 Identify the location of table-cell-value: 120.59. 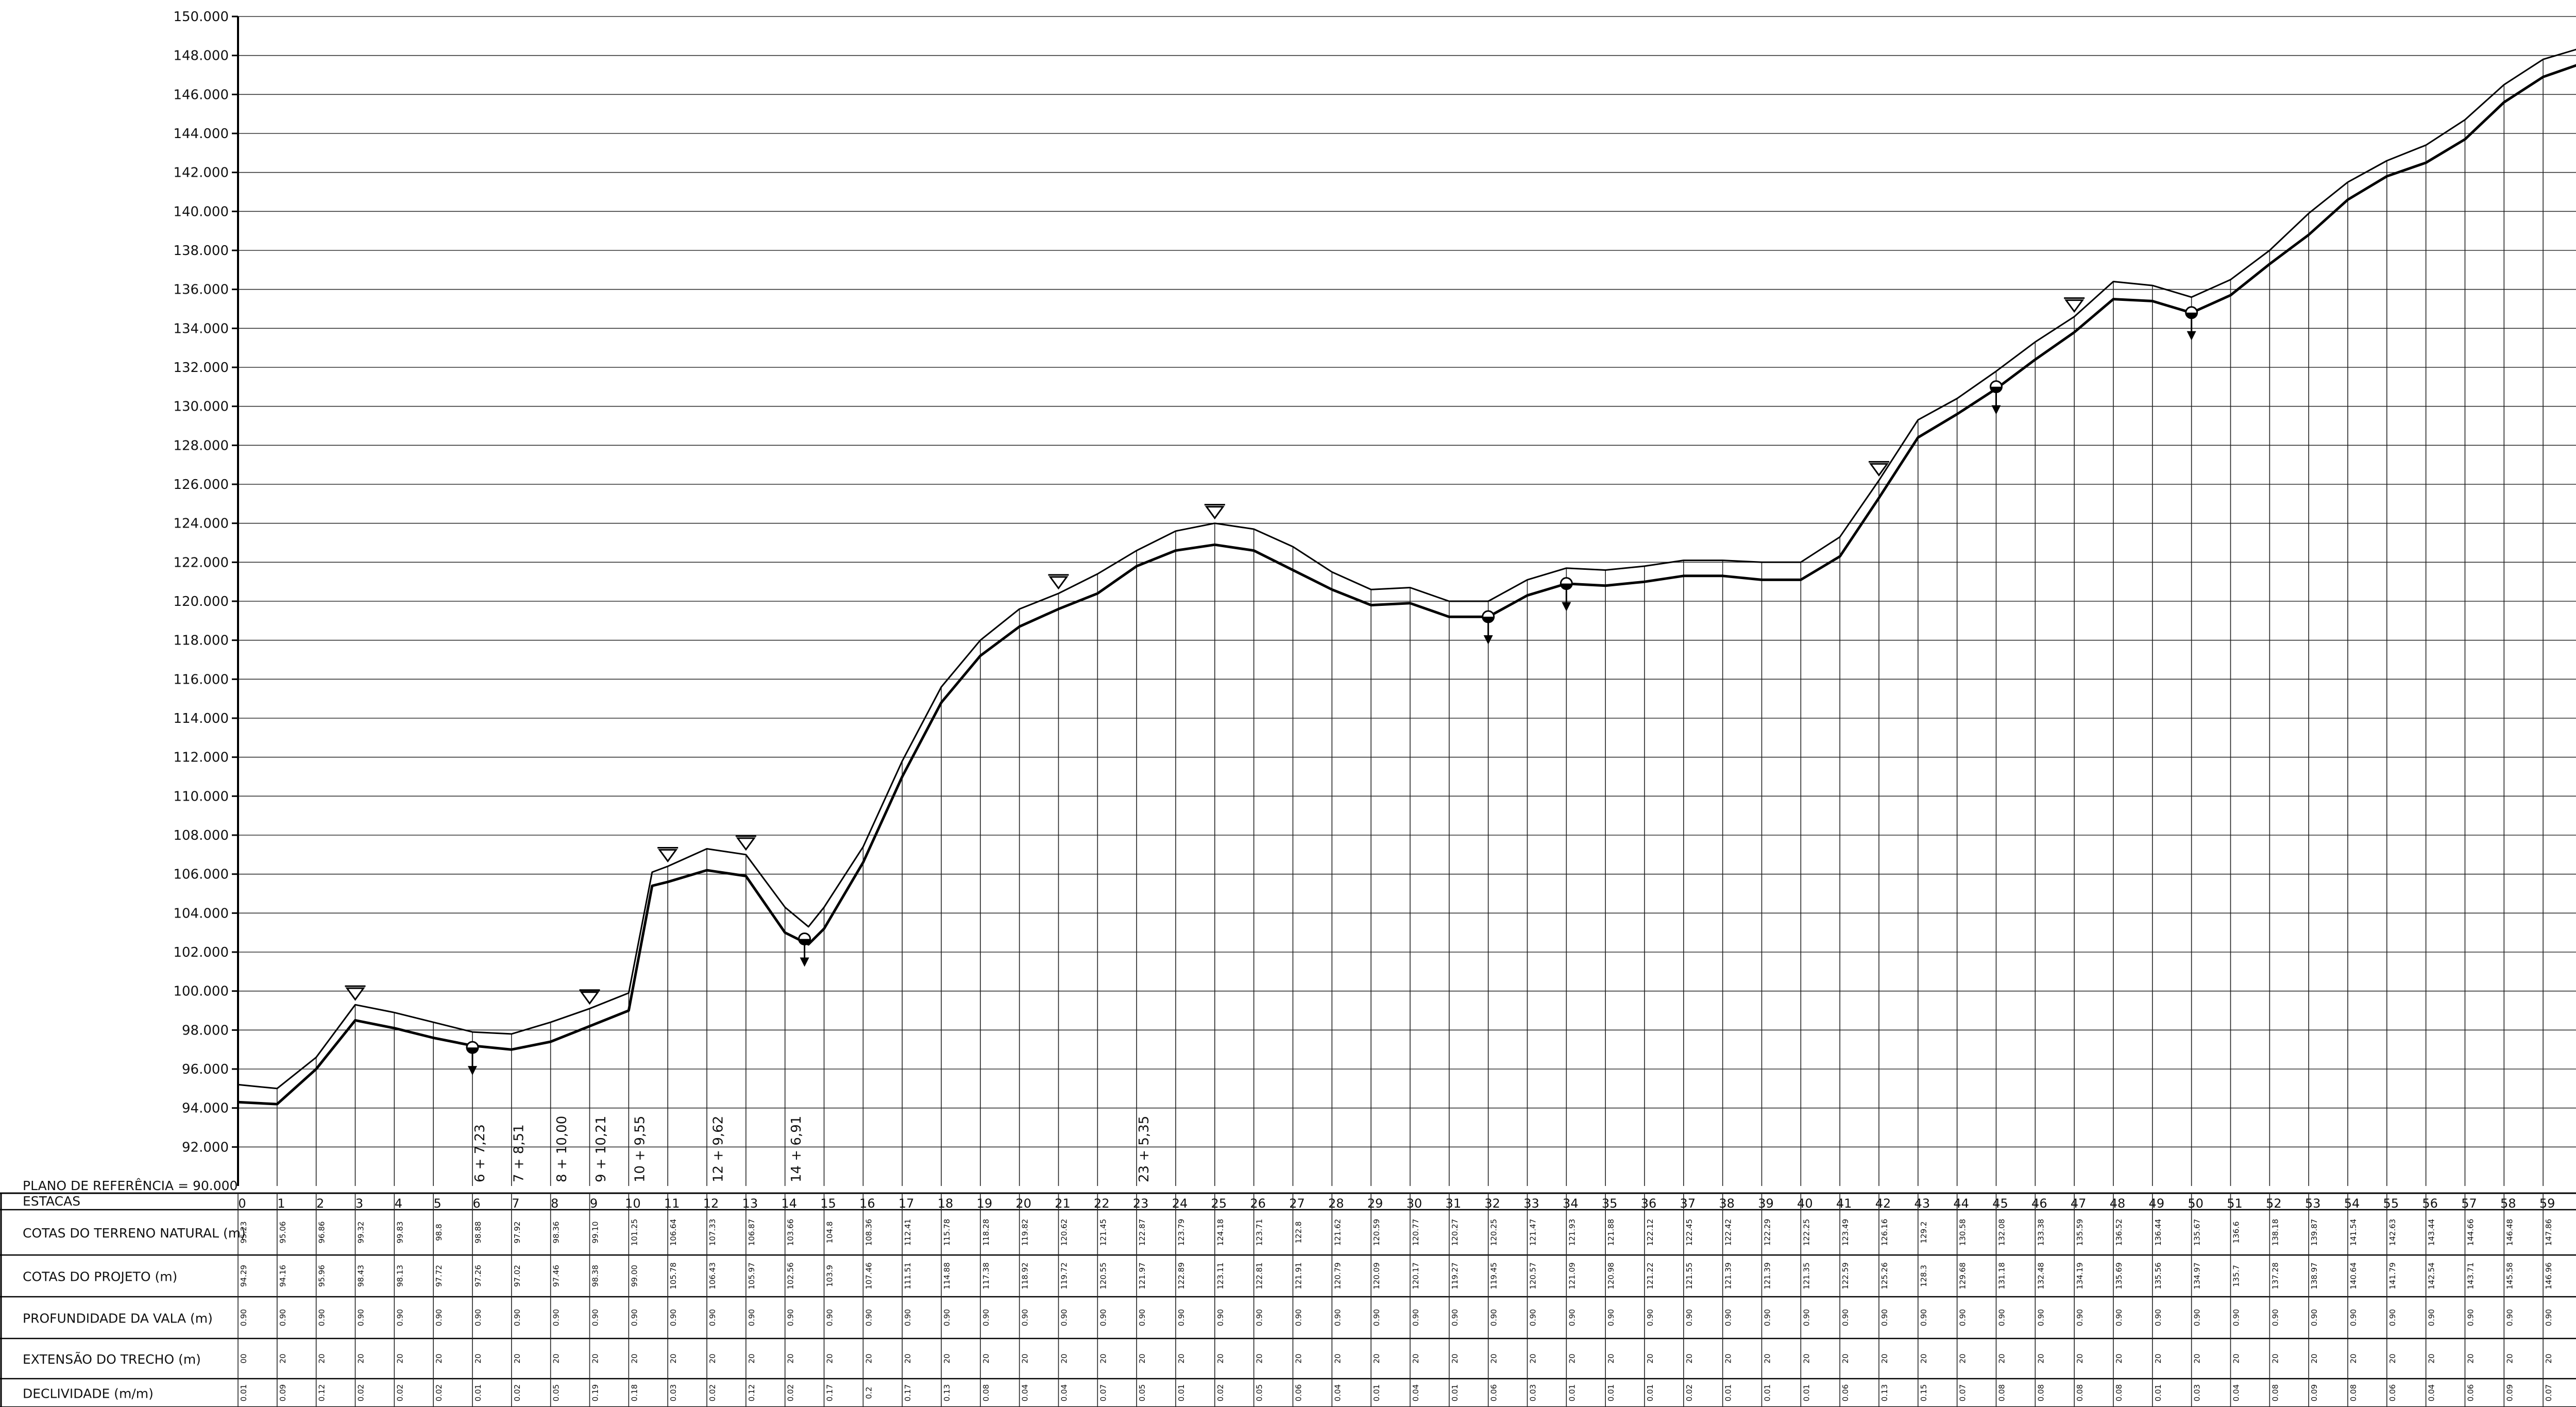
(1376, 1233).